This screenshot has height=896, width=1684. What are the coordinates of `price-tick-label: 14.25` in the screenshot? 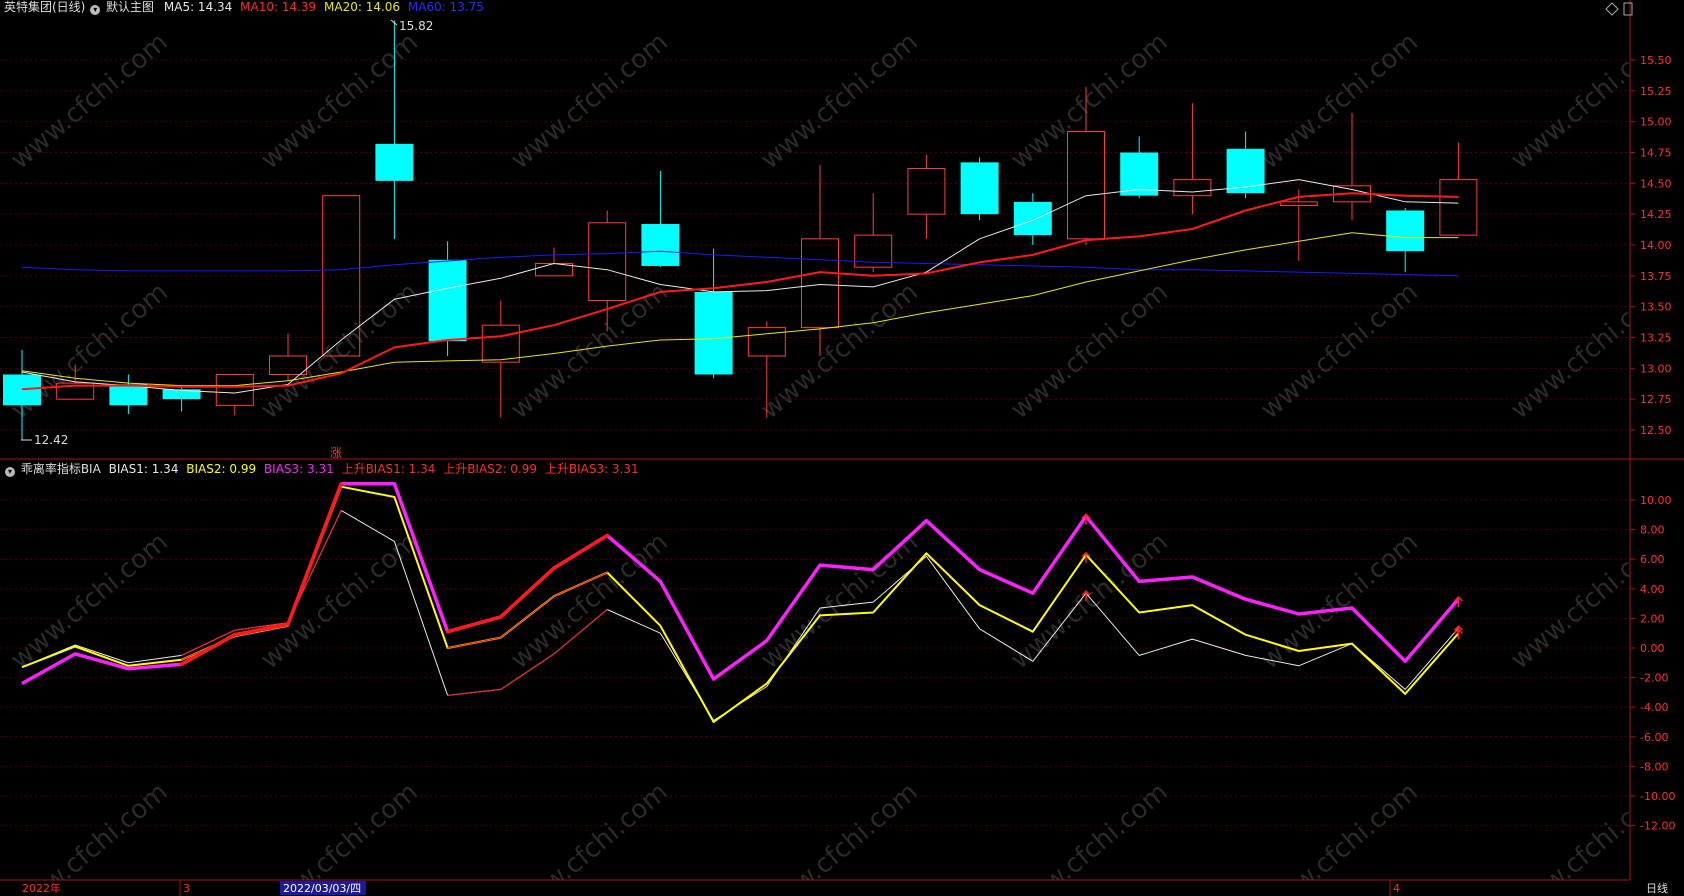 It's located at (1656, 214).